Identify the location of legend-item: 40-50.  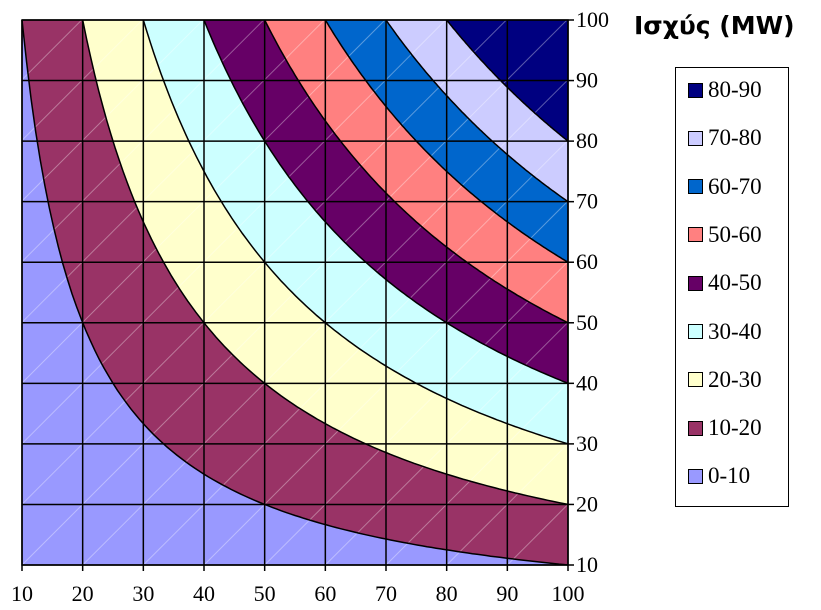
(725, 283).